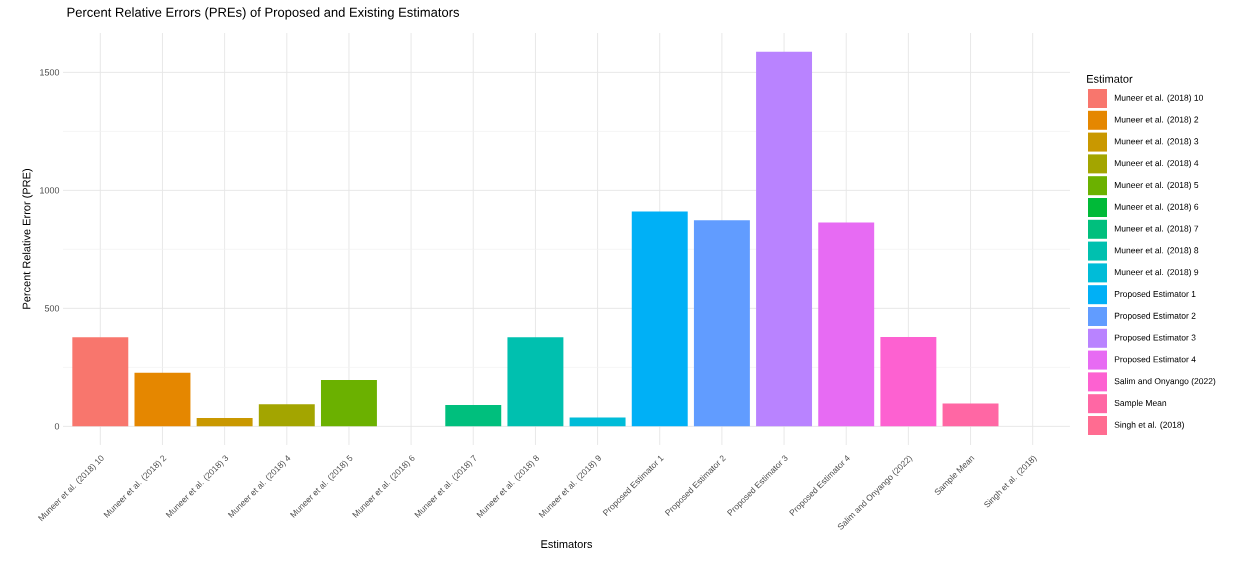 Image resolution: width=1256 pixels, height=569 pixels. What do you see at coordinates (57, 426) in the screenshot?
I see `y-tick-label: 0` at bounding box center [57, 426].